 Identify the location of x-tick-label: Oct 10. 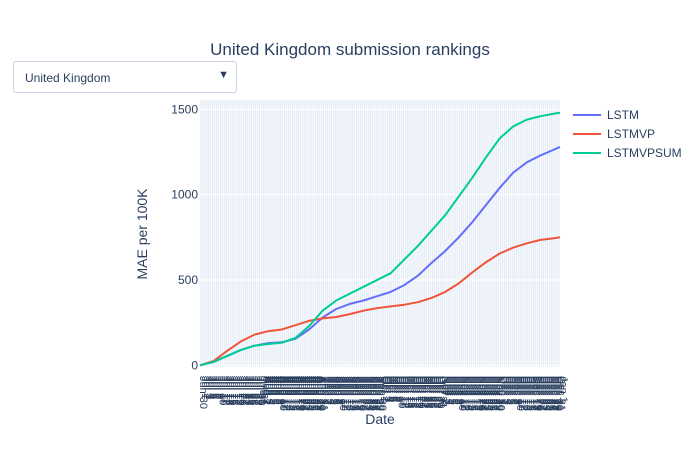
(401, 392).